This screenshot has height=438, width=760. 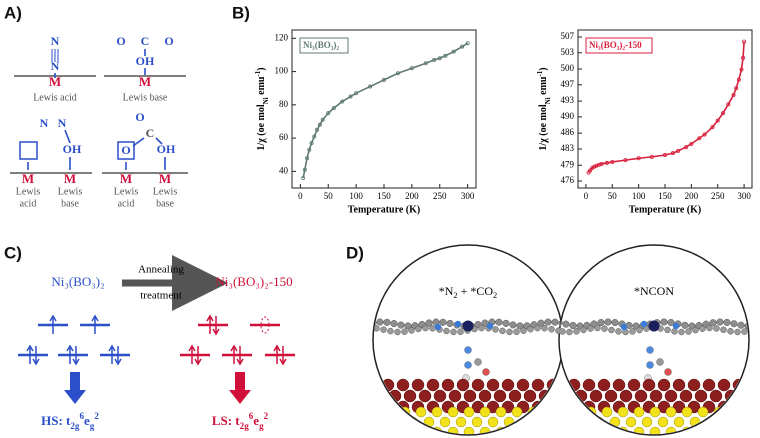 I want to click on y-tick-label: 100, so click(x=282, y=71).